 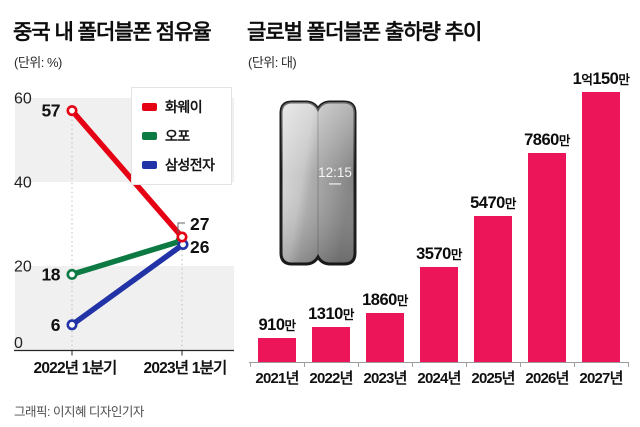 What do you see at coordinates (277, 325) in the screenshot?
I see `bar-value-label: 910만` at bounding box center [277, 325].